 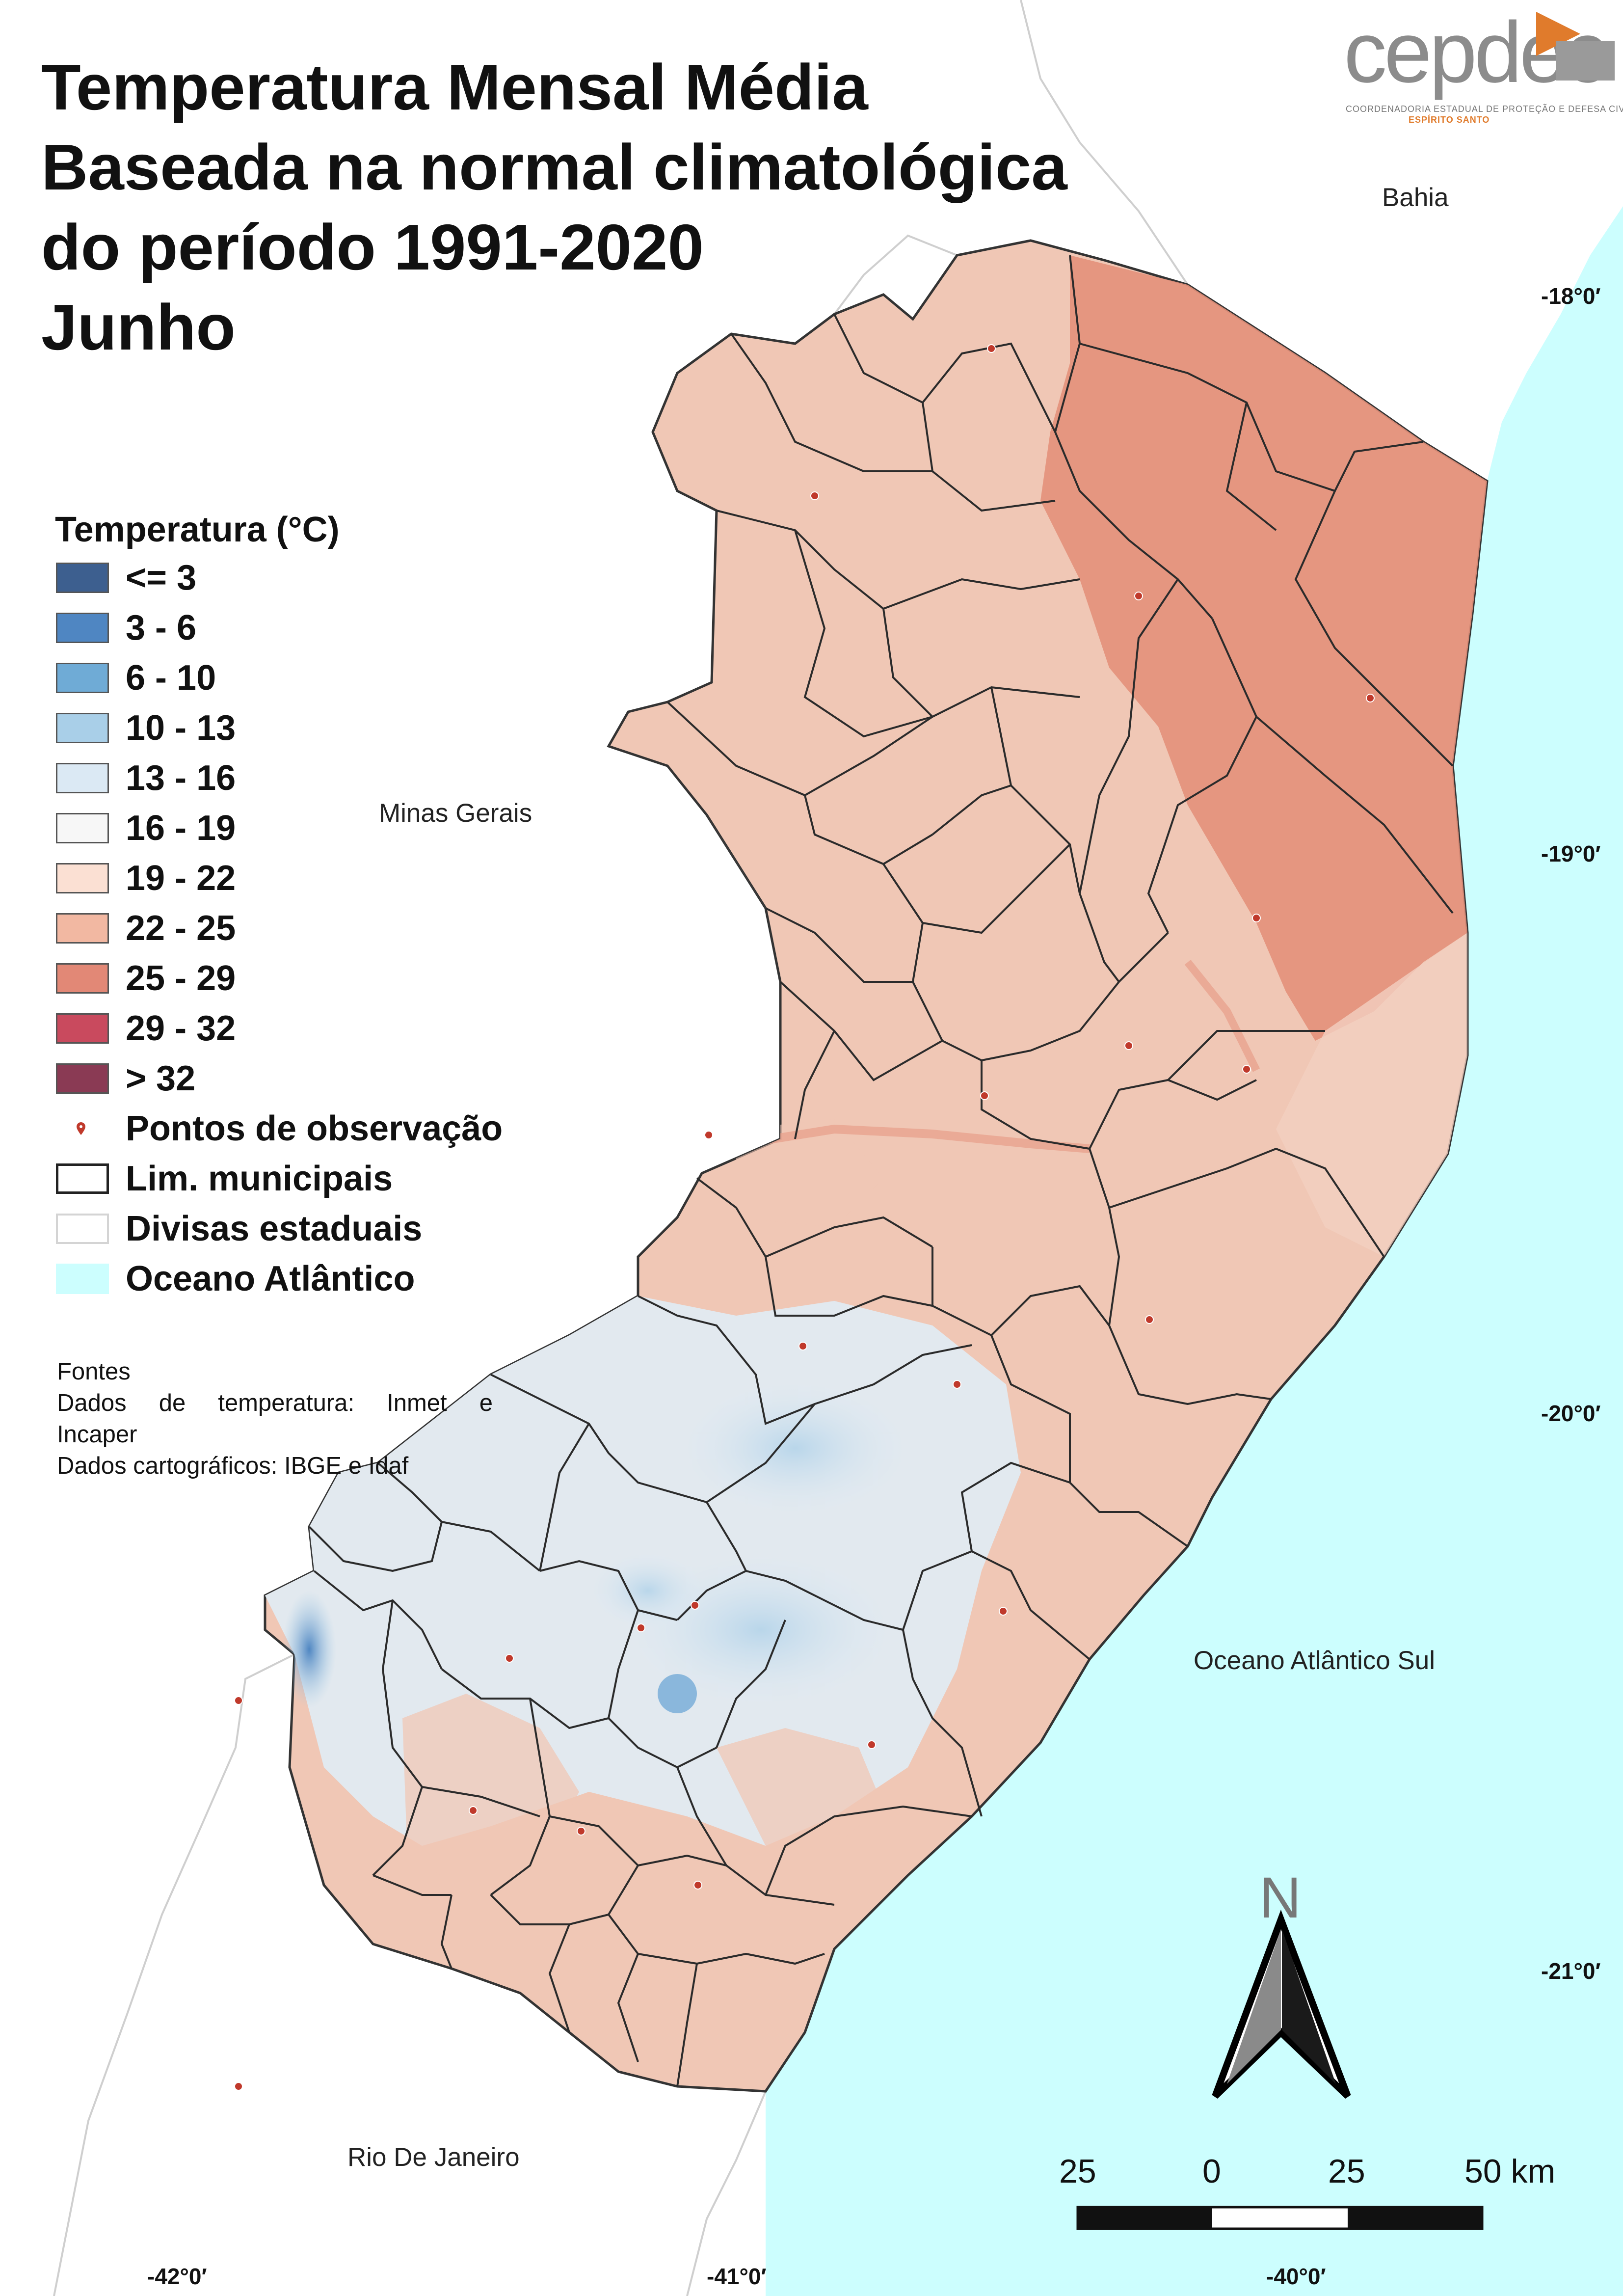 I want to click on title-line-4: Junho, so click(x=138, y=327).